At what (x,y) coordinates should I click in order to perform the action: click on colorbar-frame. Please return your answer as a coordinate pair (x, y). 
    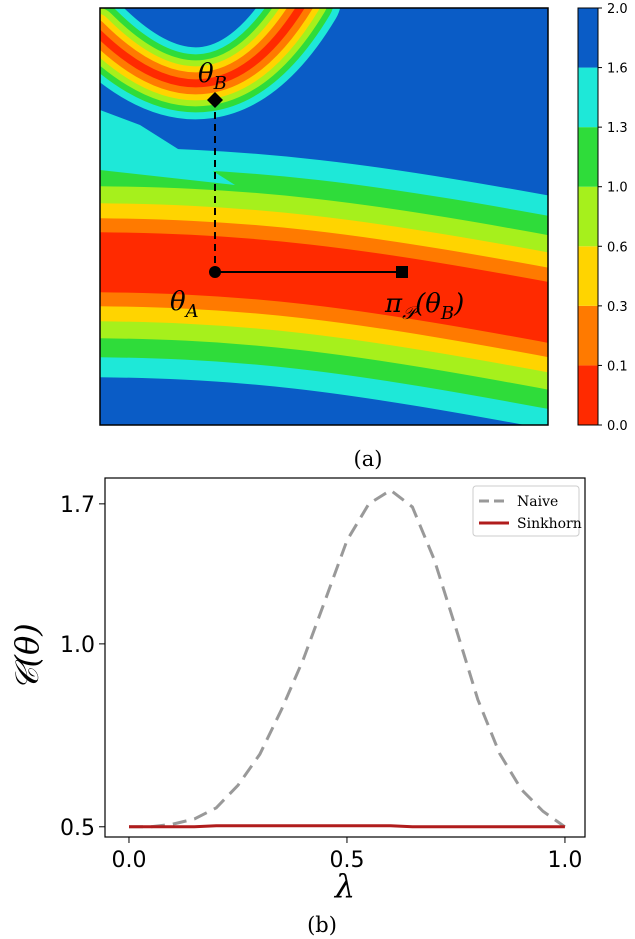
    Looking at the image, I should click on (588, 216).